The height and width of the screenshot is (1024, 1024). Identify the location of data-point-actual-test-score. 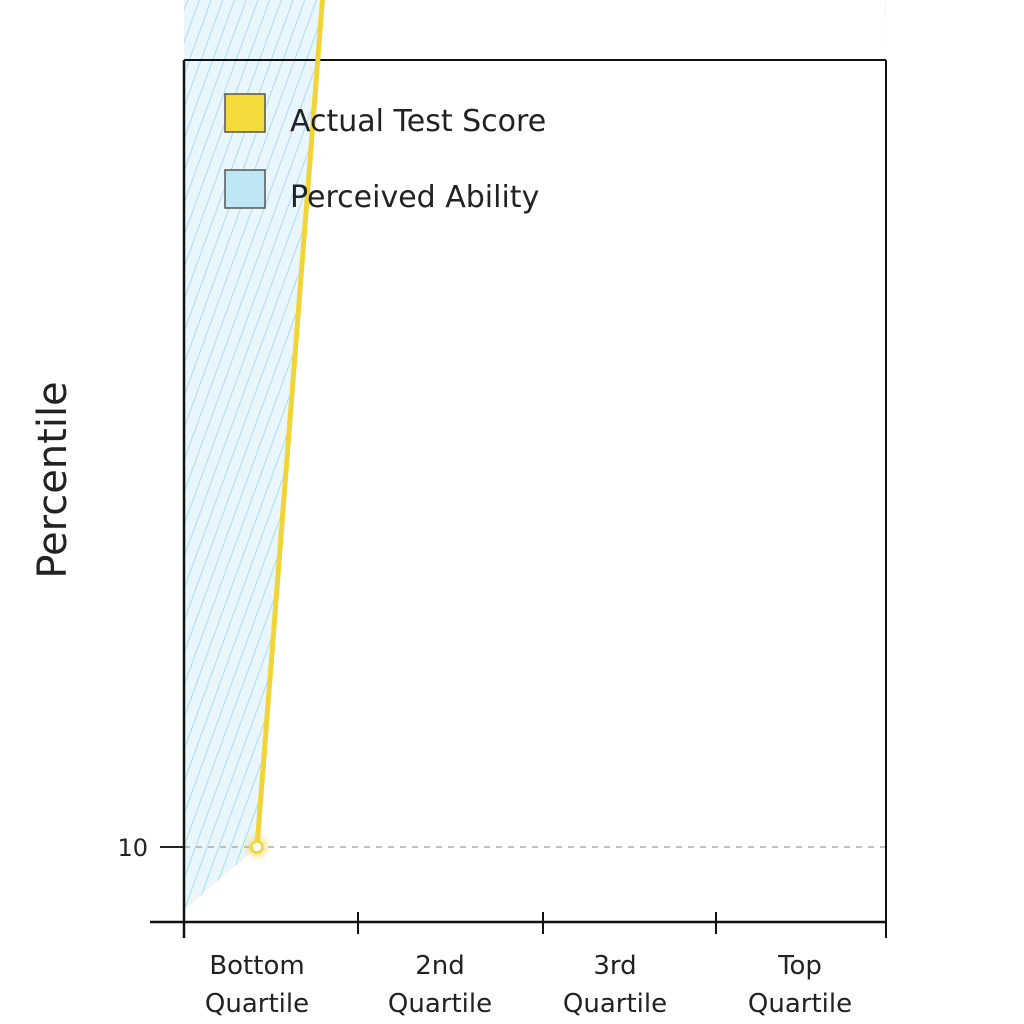
(257, 847).